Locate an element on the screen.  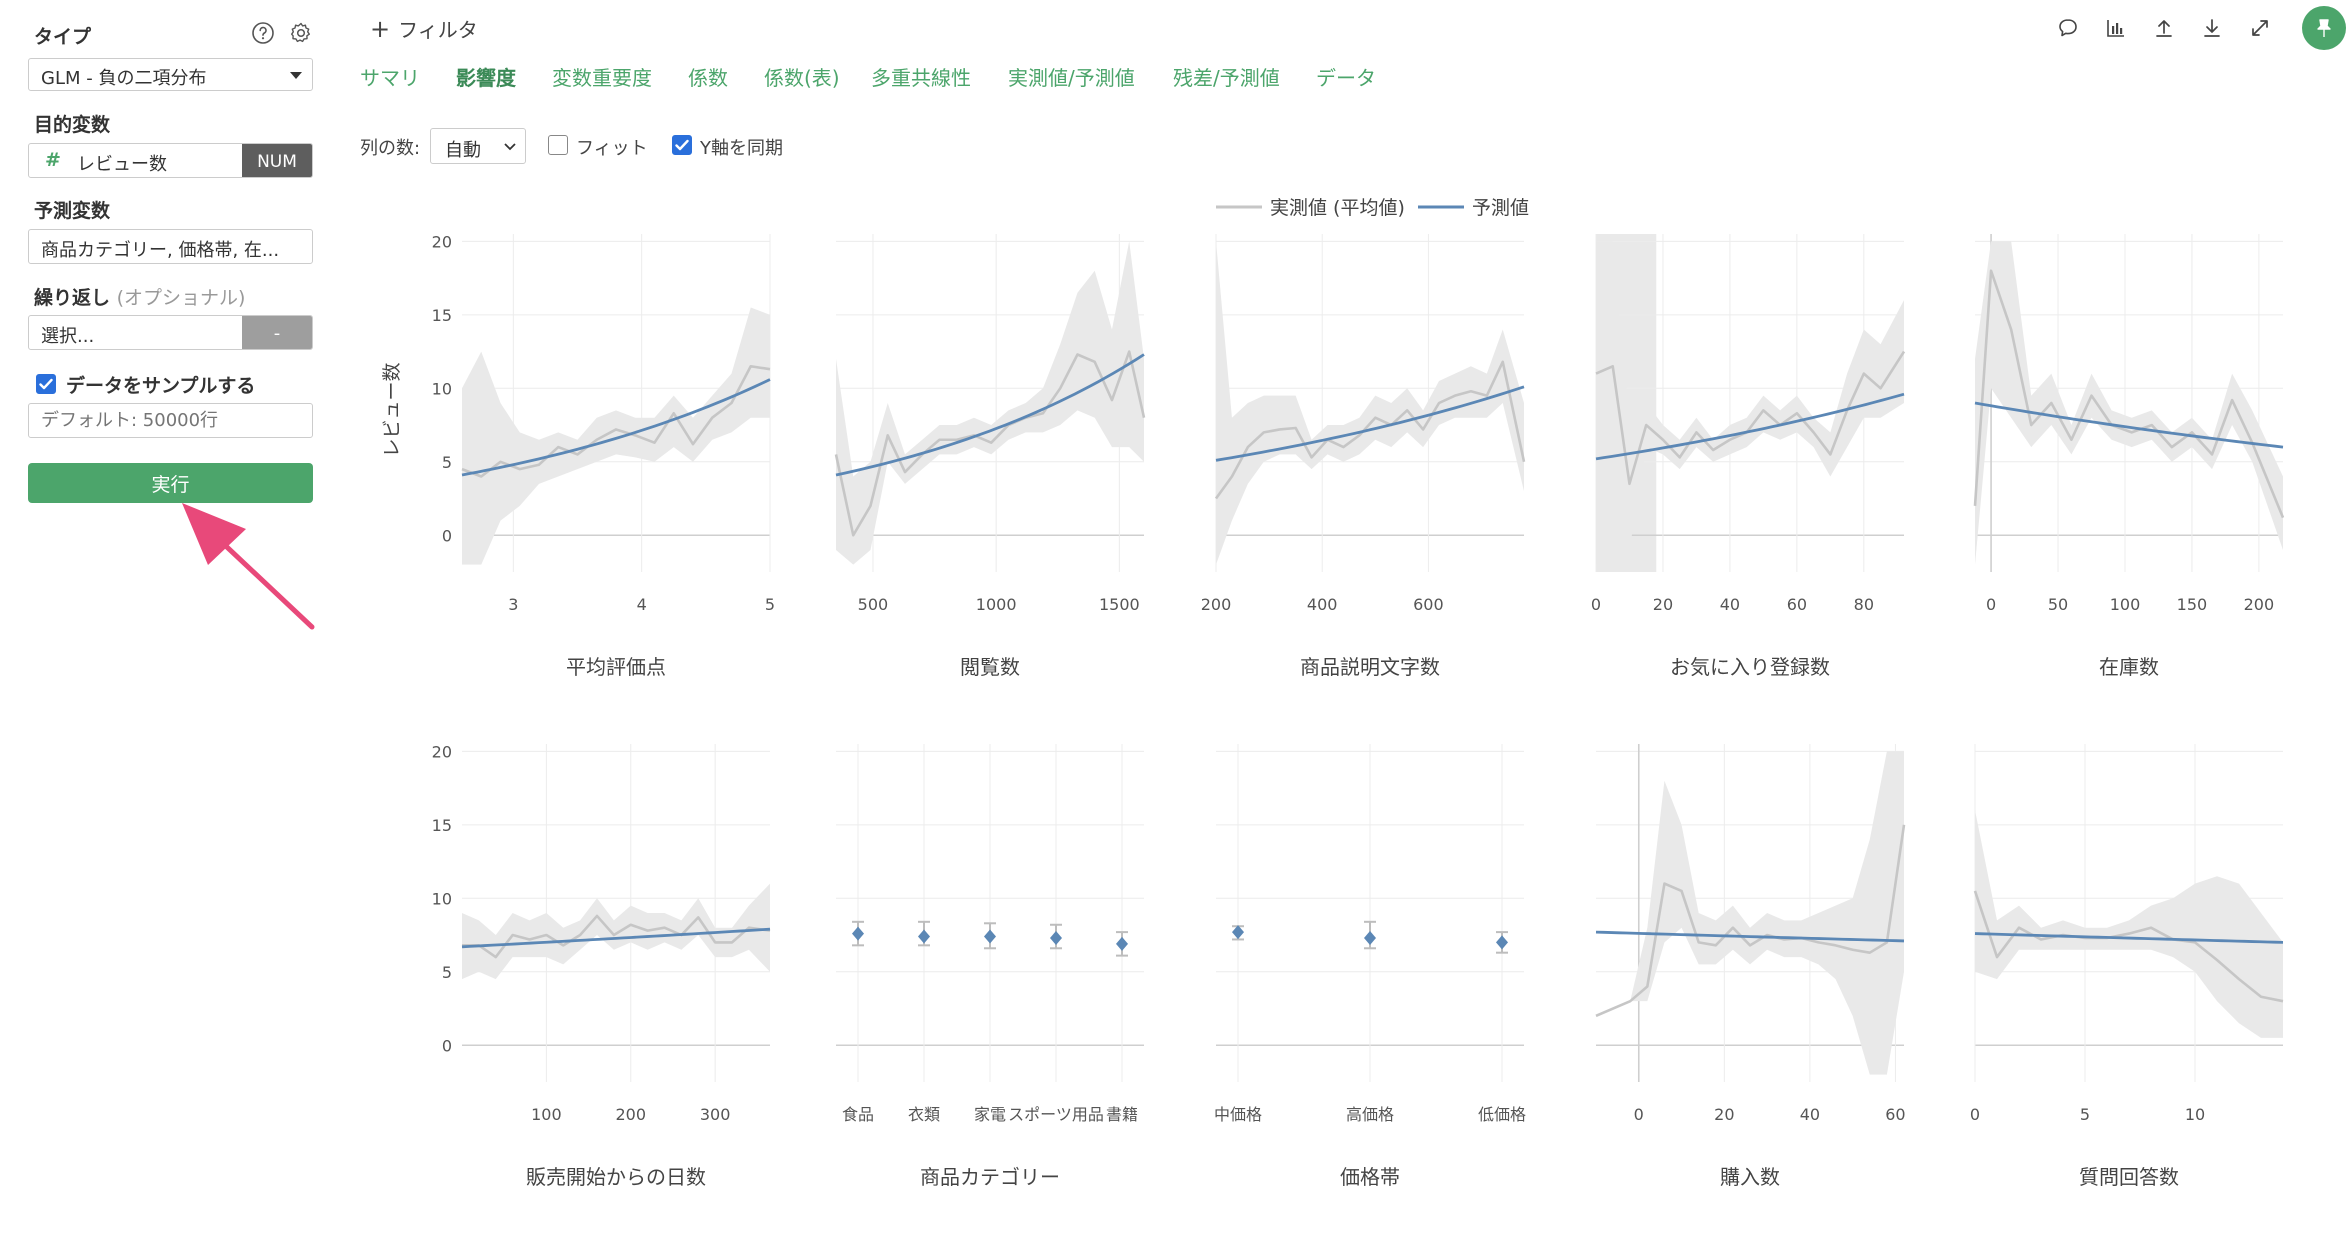
download-icon is located at coordinates (2212, 28).